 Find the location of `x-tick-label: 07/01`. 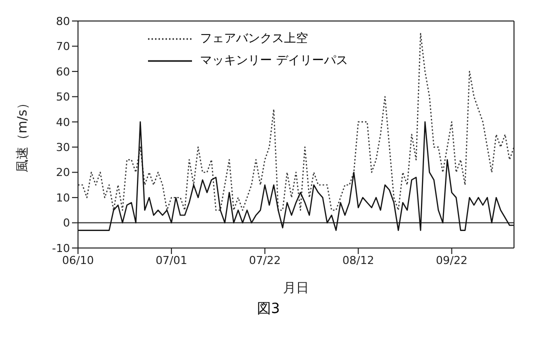

x-tick-label: 07/01 is located at coordinates (172, 260).